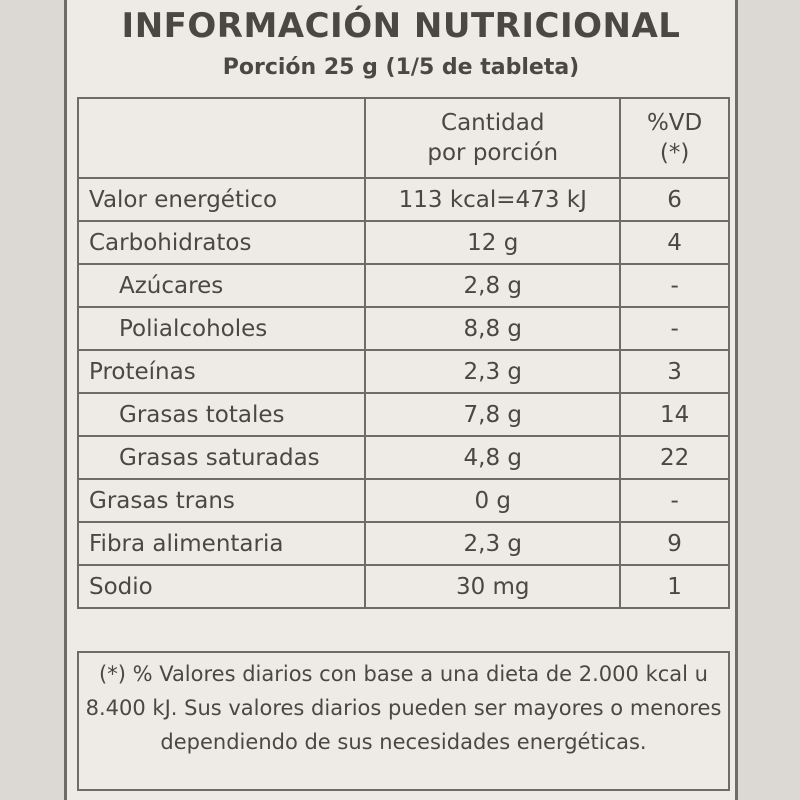 The height and width of the screenshot is (800, 800). I want to click on nutrient-name: Azúcares, so click(221, 285).